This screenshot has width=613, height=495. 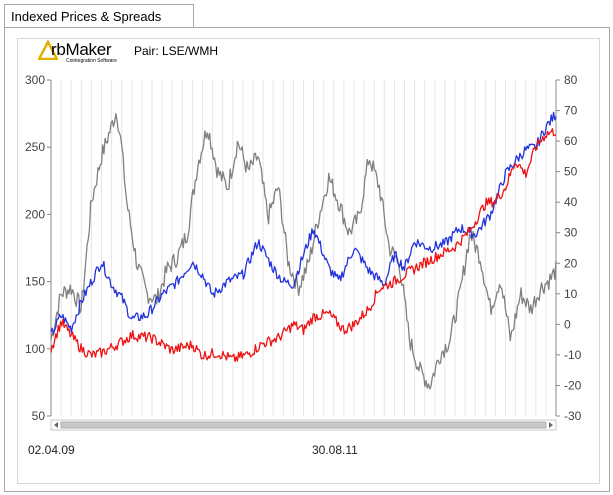 What do you see at coordinates (48, 50) in the screenshot?
I see `arbmaker-logo-mark` at bounding box center [48, 50].